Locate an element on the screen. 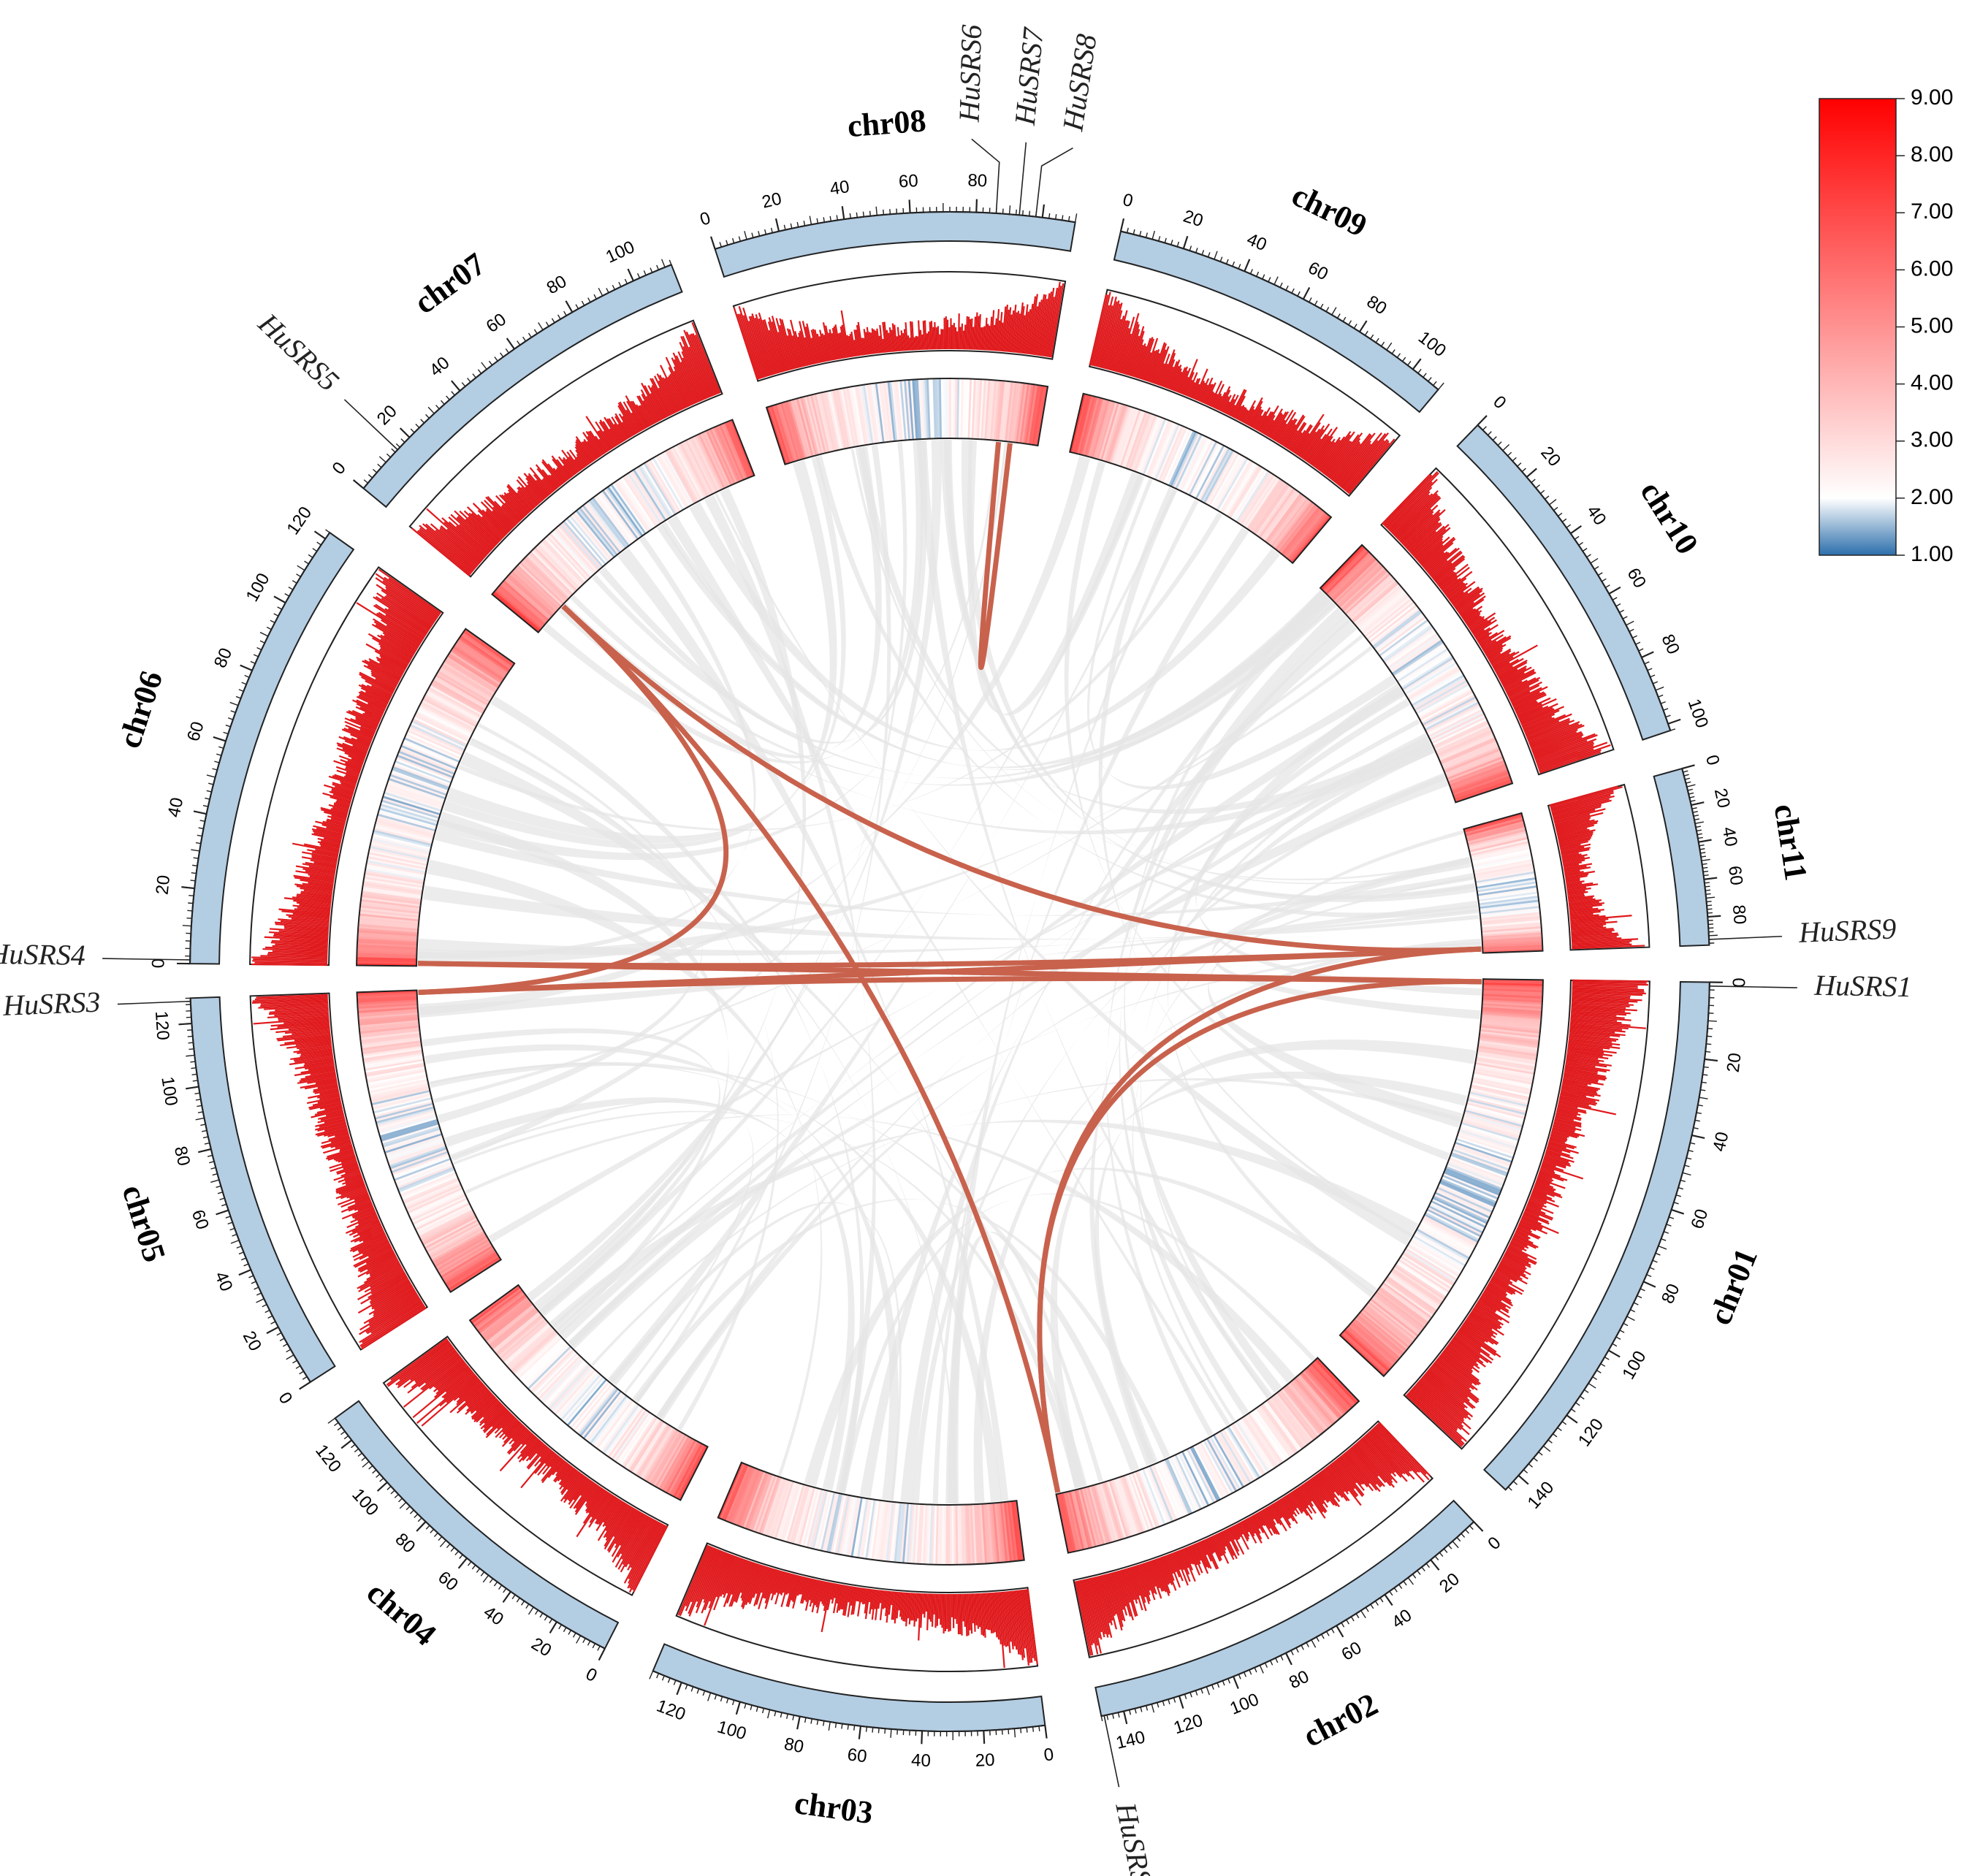  gene-leader-line is located at coordinates (1746, 937).